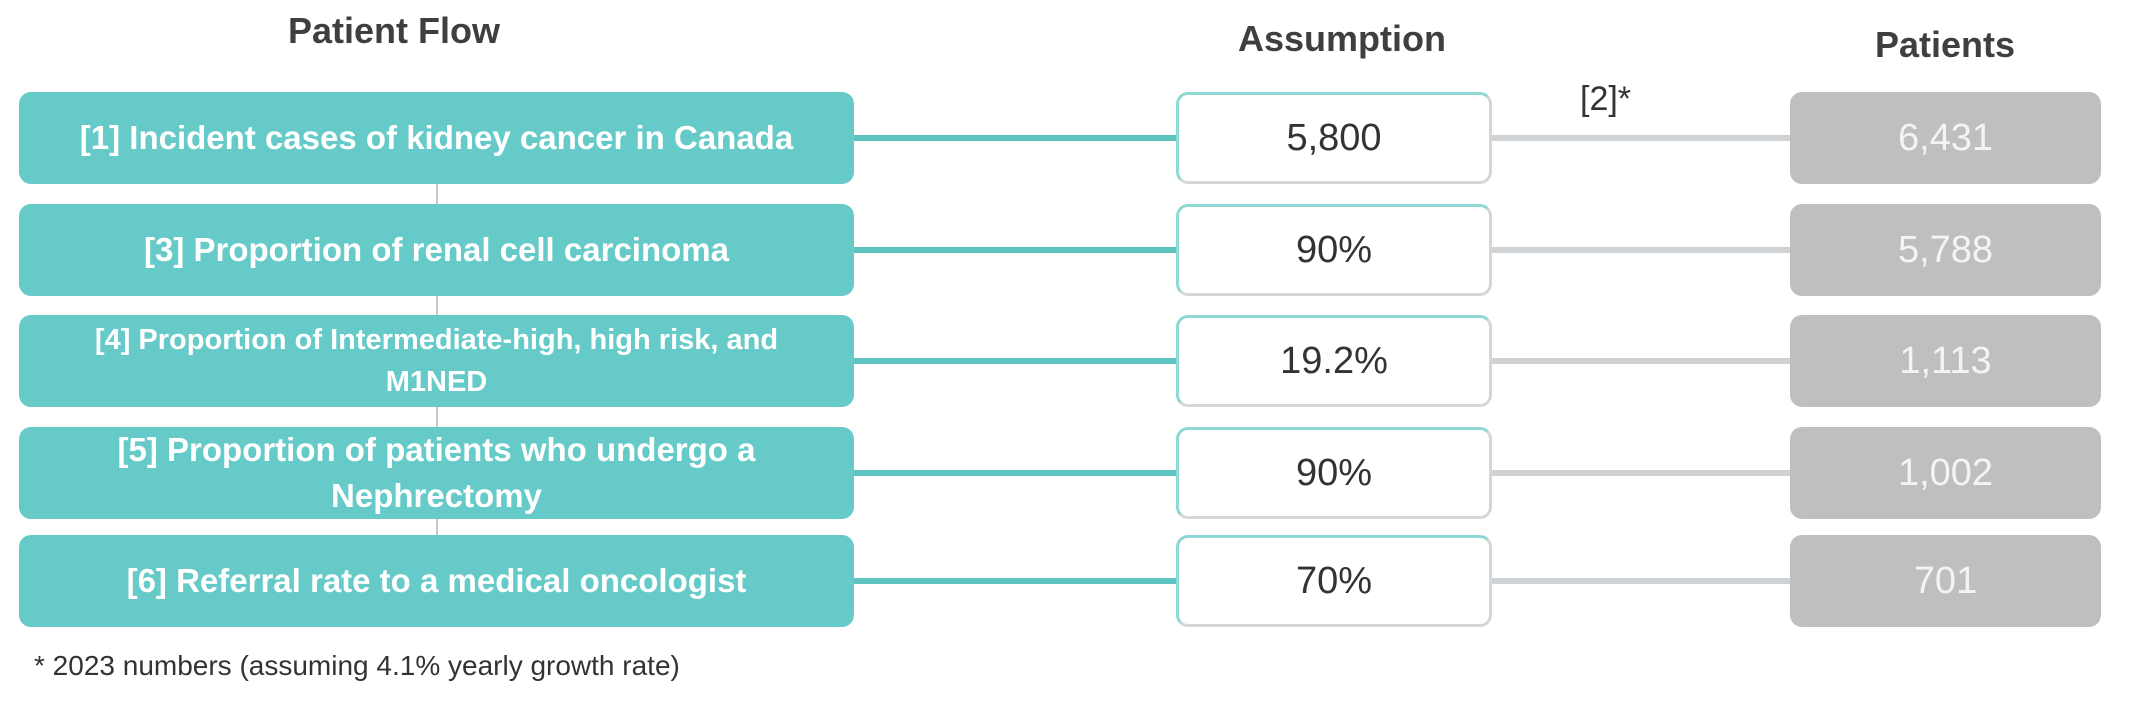  I want to click on patients-value: 701, so click(1945, 581).